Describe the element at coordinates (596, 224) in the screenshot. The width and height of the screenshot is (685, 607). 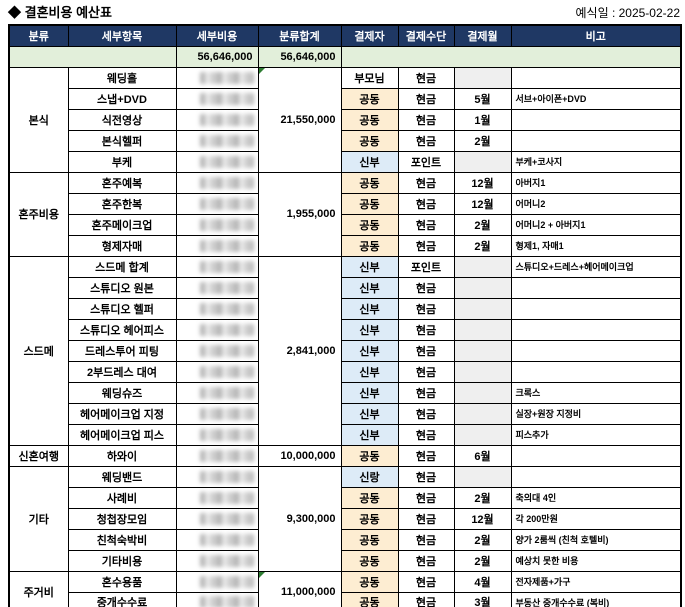
I see `note-cell: 어머니2 + 아버지1` at that location.